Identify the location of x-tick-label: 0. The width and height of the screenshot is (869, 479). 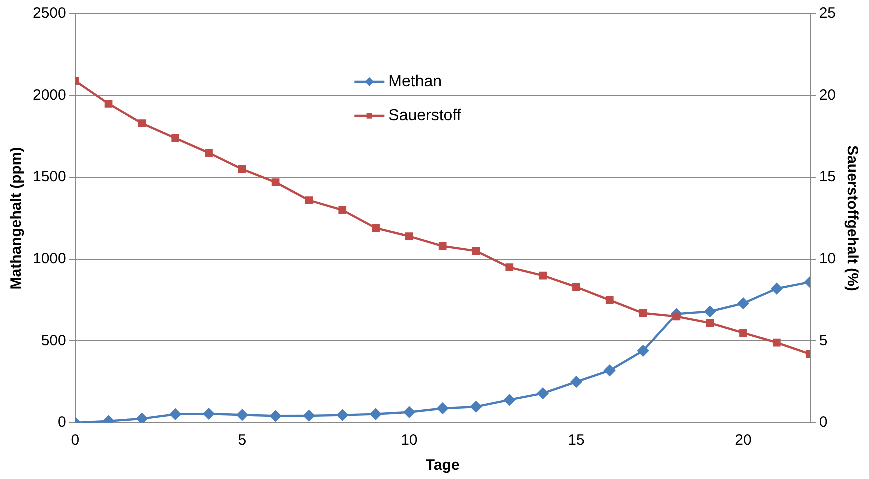
(75, 441).